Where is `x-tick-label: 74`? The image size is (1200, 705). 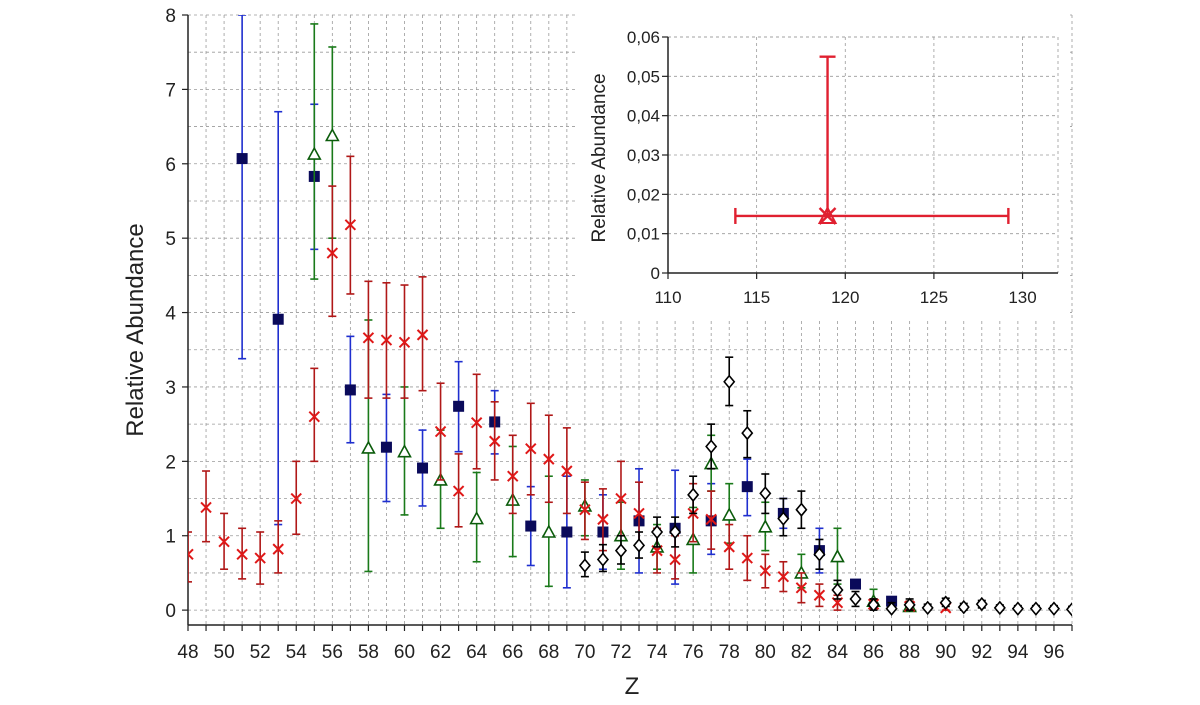 x-tick-label: 74 is located at coordinates (657, 652).